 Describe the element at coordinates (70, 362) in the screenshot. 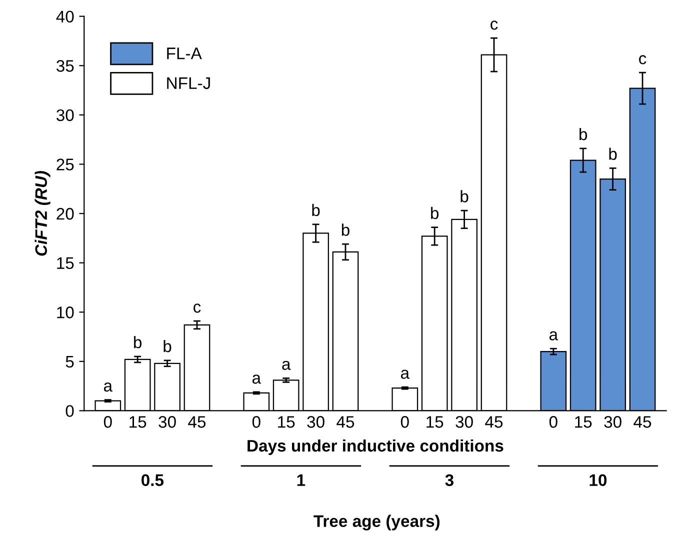

I see `y-tick-label: 5` at that location.